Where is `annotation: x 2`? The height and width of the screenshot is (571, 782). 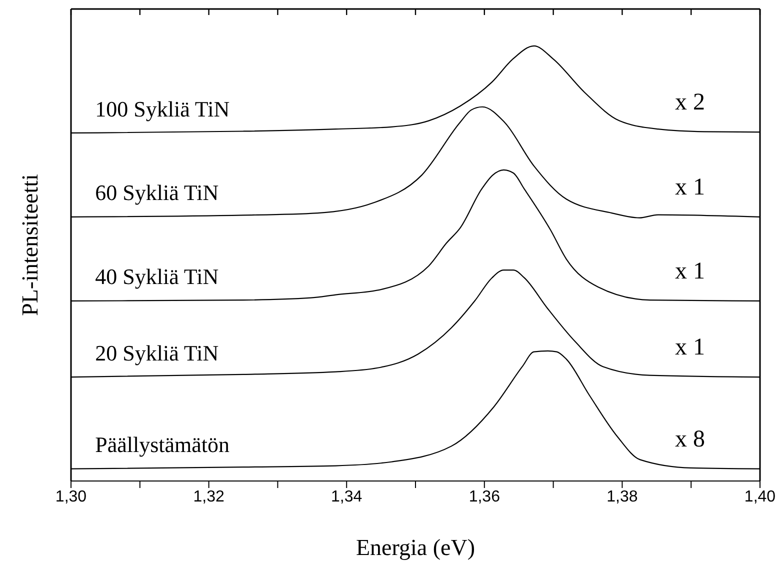
annotation: x 2 is located at coordinates (690, 103).